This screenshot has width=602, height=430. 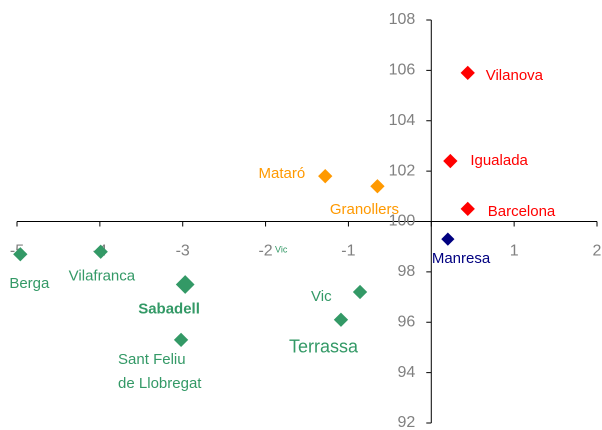 I want to click on point-label: Granollers, so click(x=364, y=209).